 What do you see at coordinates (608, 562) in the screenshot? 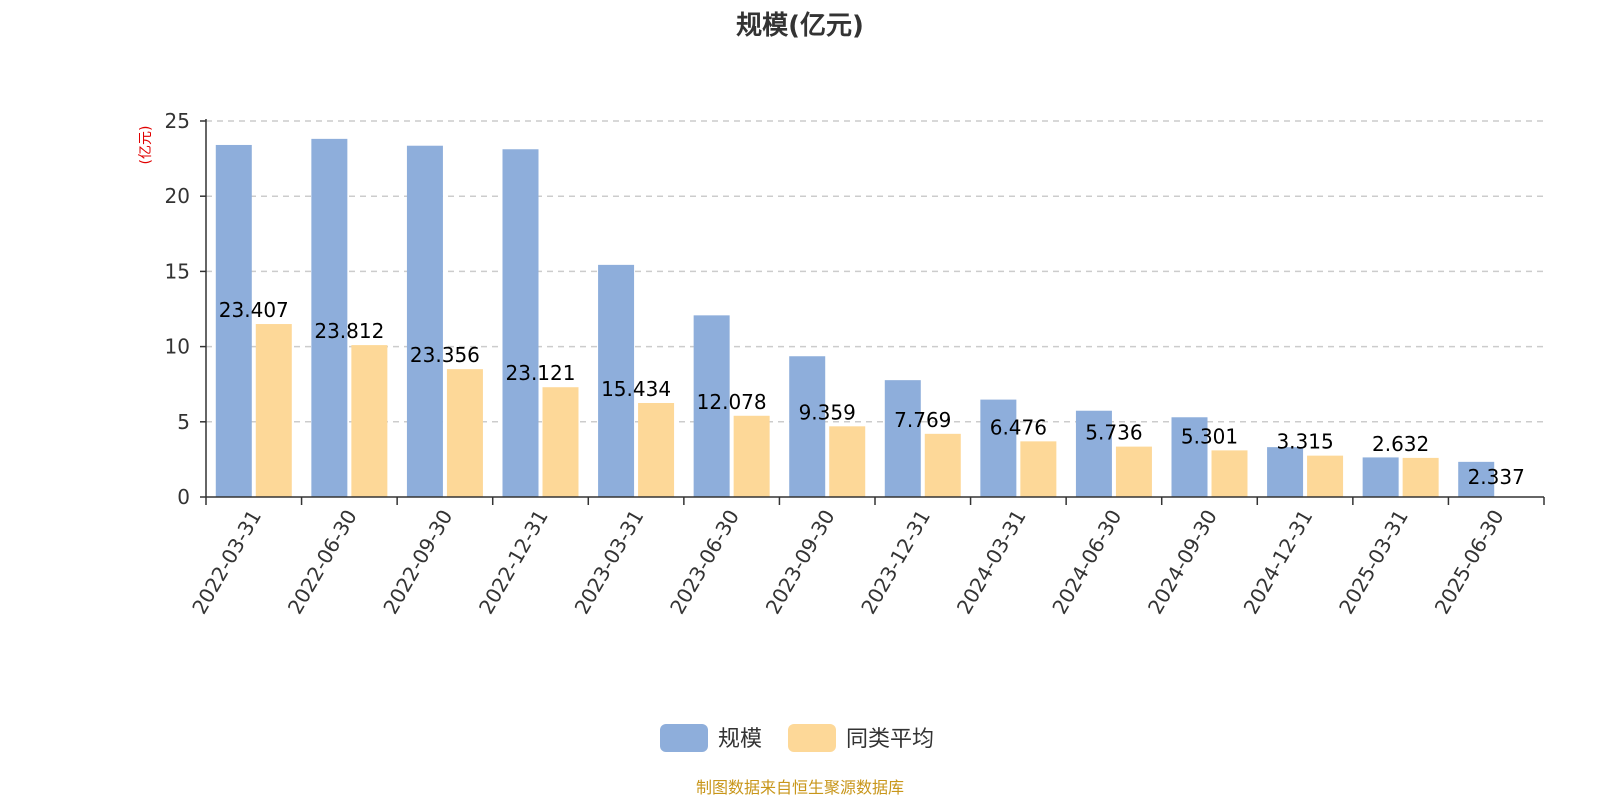
I see `x-tick-label: 2023-03-31` at bounding box center [608, 562].